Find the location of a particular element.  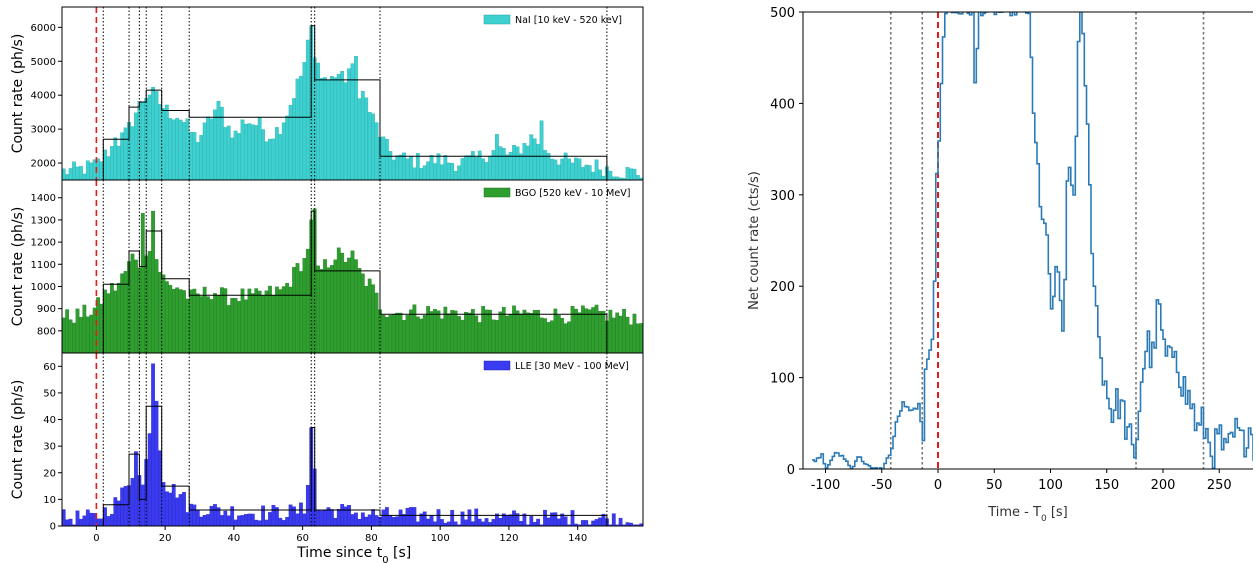

x-axis-label: Time - T0 [s] is located at coordinates (1027, 514).